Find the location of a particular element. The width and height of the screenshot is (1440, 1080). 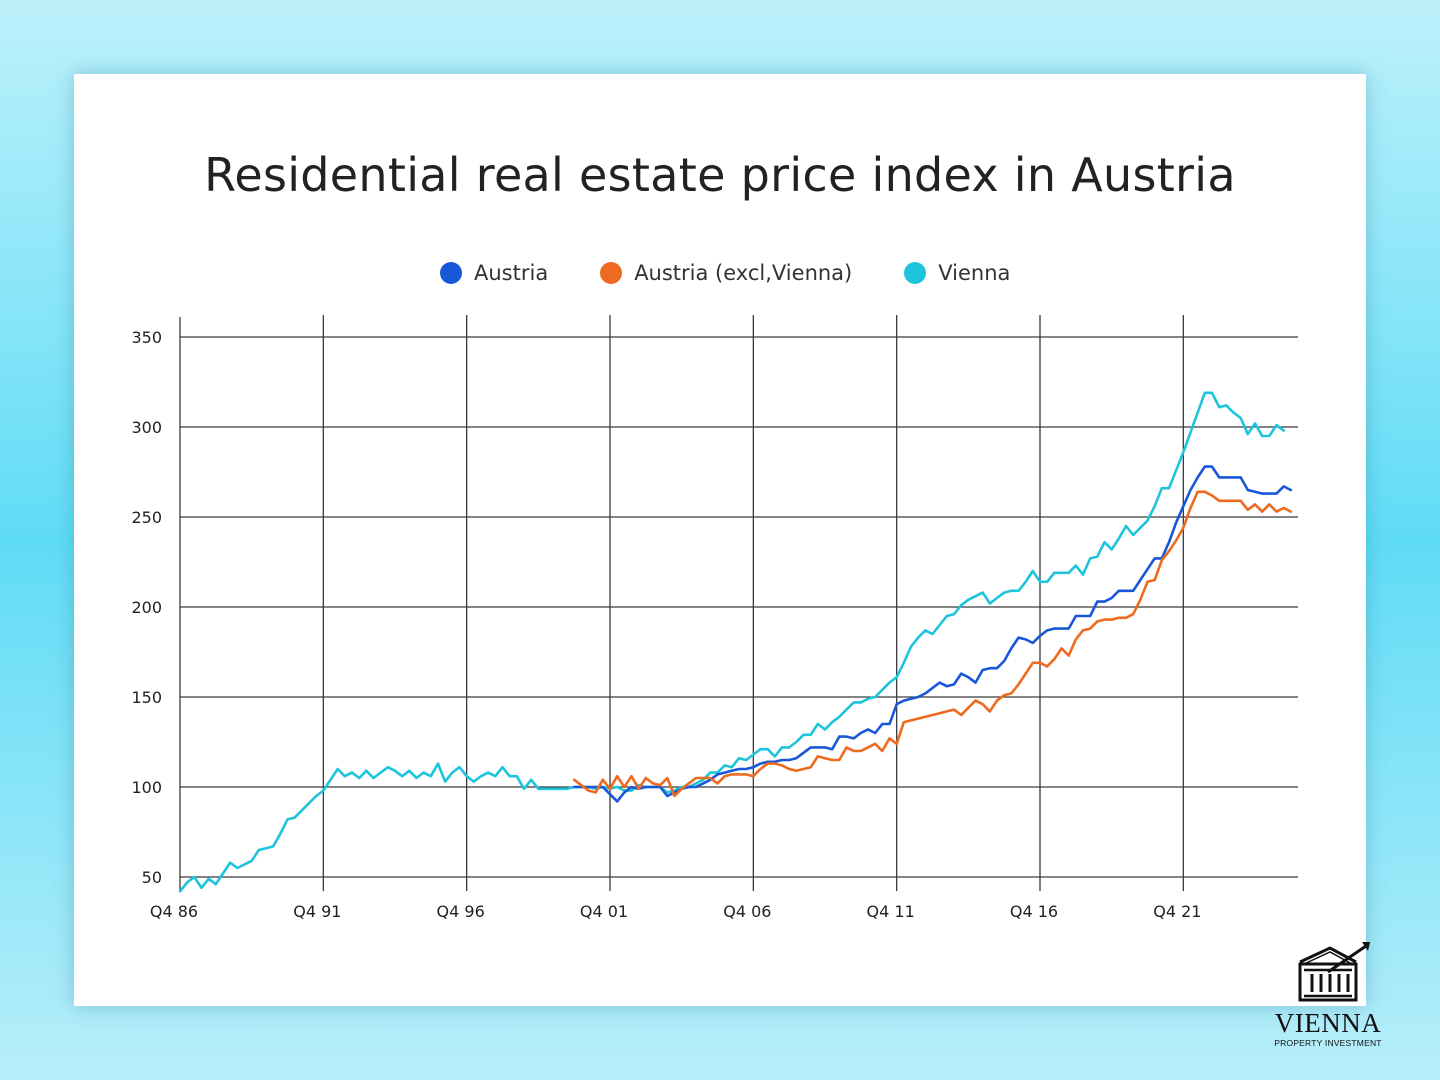

y-tick-label-150: 150 is located at coordinates (146, 697).